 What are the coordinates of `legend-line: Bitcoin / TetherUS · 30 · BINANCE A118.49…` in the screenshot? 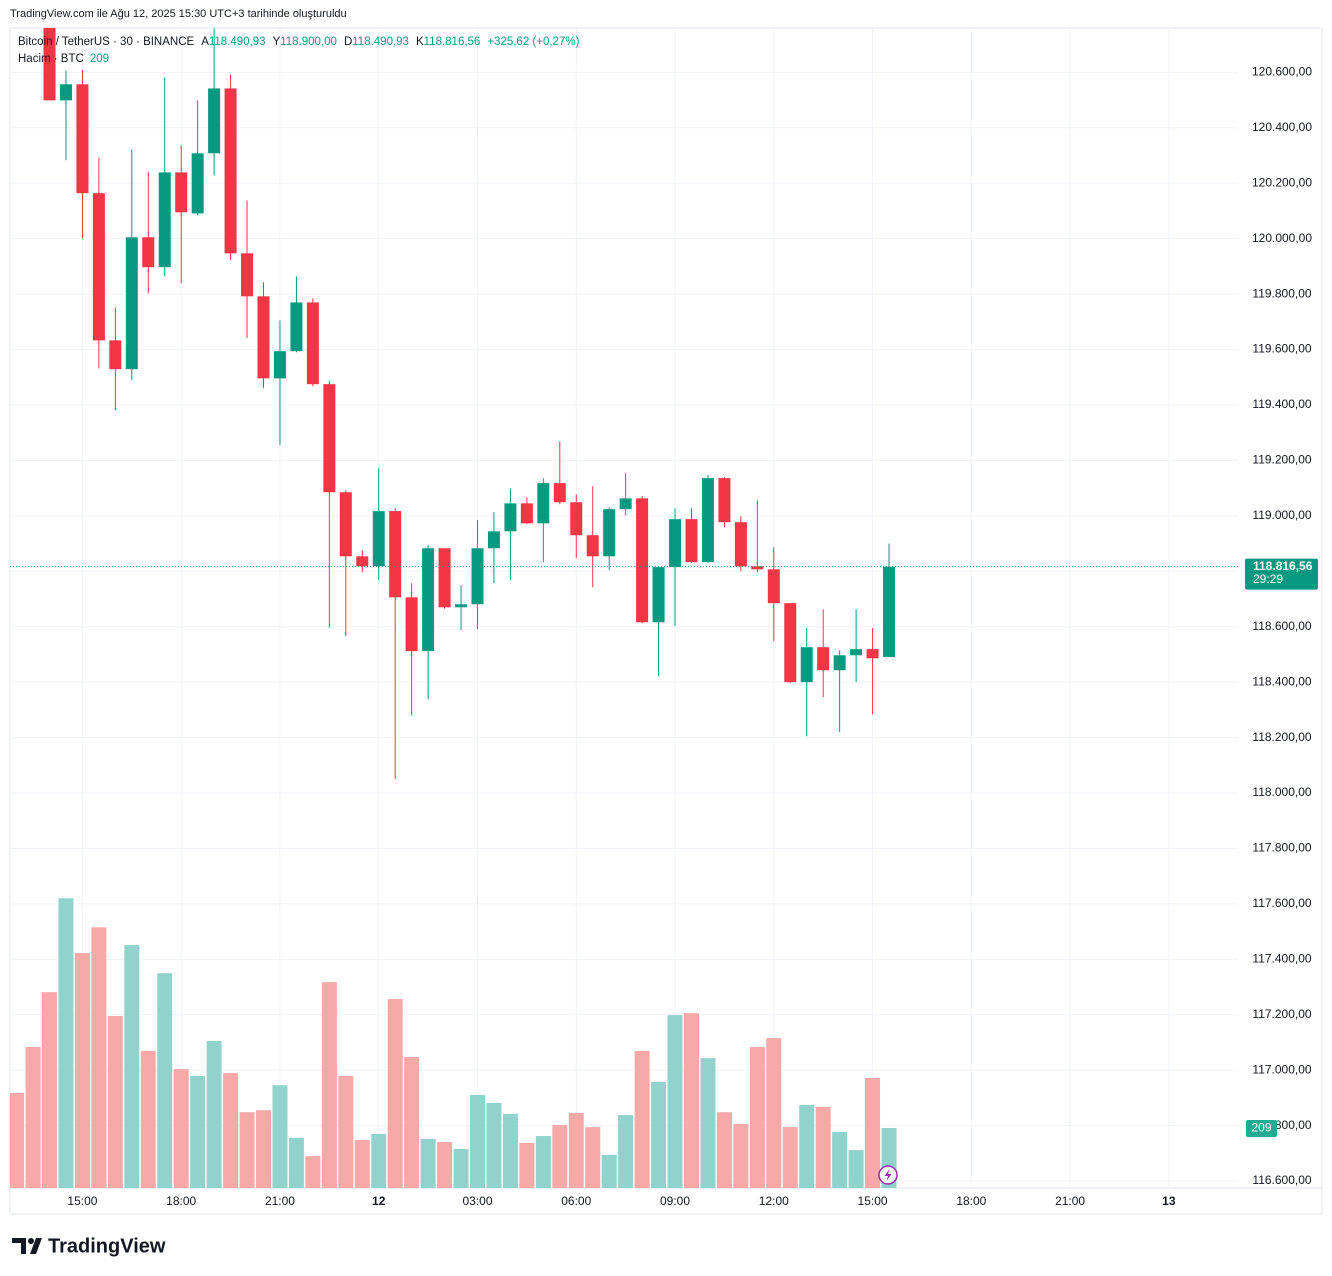 It's located at (299, 42).